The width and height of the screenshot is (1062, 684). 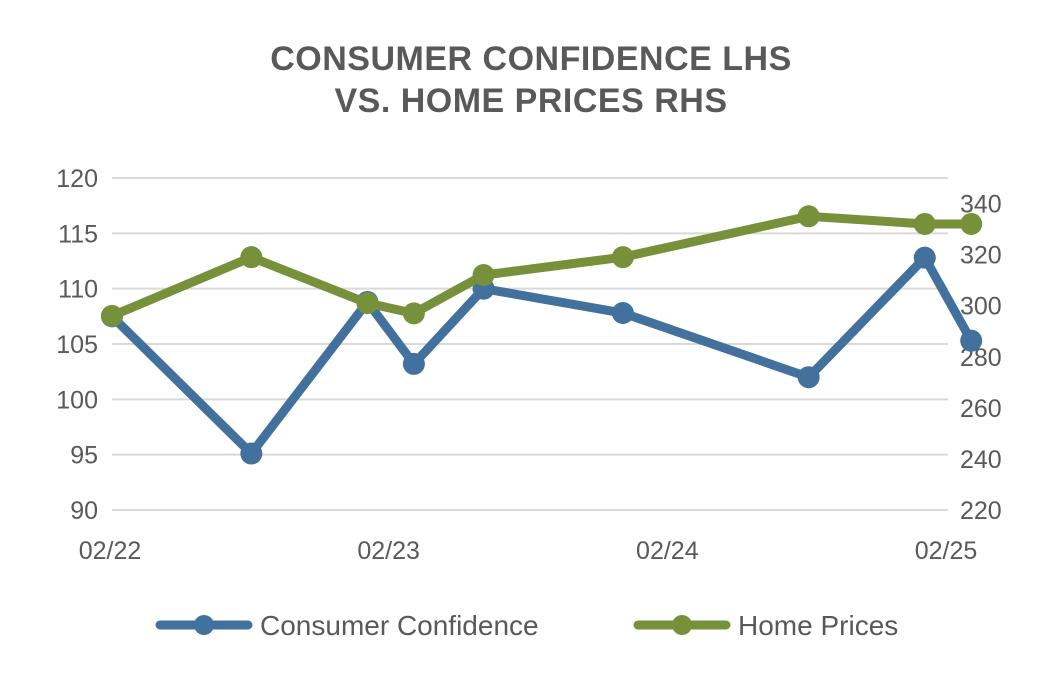 I want to click on x-tick-label: 02/22, so click(x=110, y=551).